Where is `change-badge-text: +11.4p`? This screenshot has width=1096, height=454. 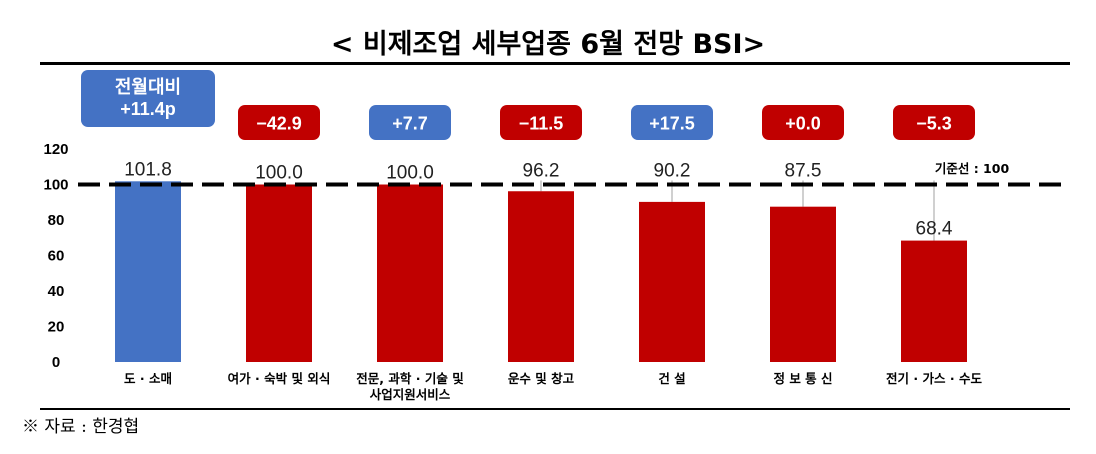
change-badge-text: +11.4p is located at coordinates (148, 109).